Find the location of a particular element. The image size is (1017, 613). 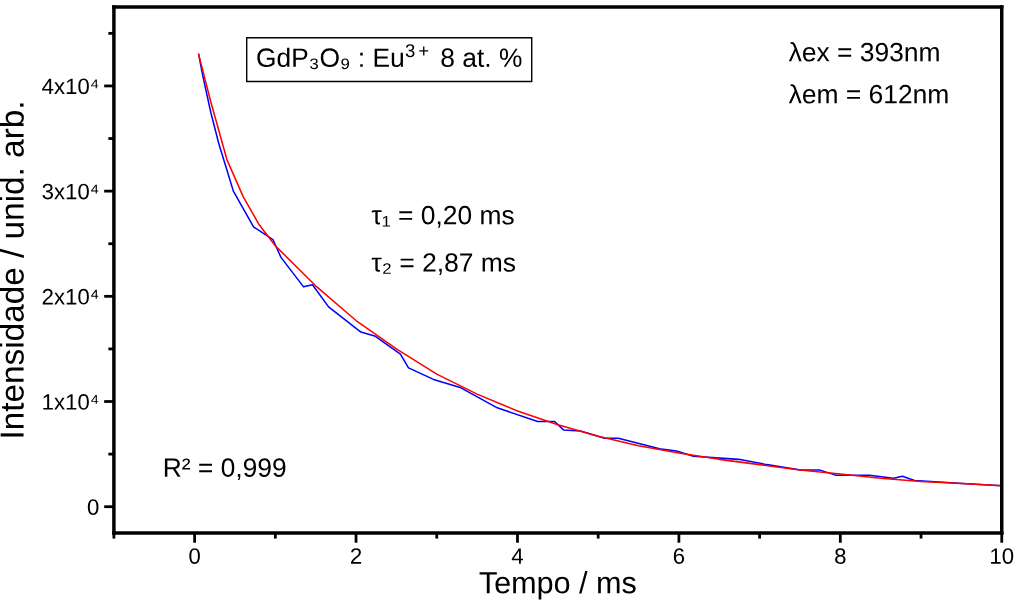

x-tick-label: 2 is located at coordinates (356, 556).